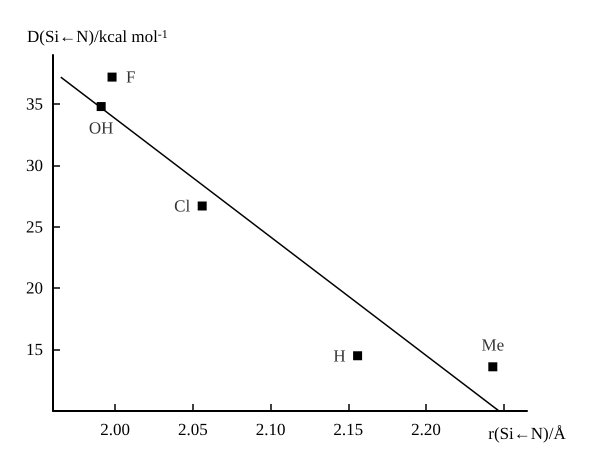  Describe the element at coordinates (193, 429) in the screenshot. I see `x-tick-label: 2.05` at that location.